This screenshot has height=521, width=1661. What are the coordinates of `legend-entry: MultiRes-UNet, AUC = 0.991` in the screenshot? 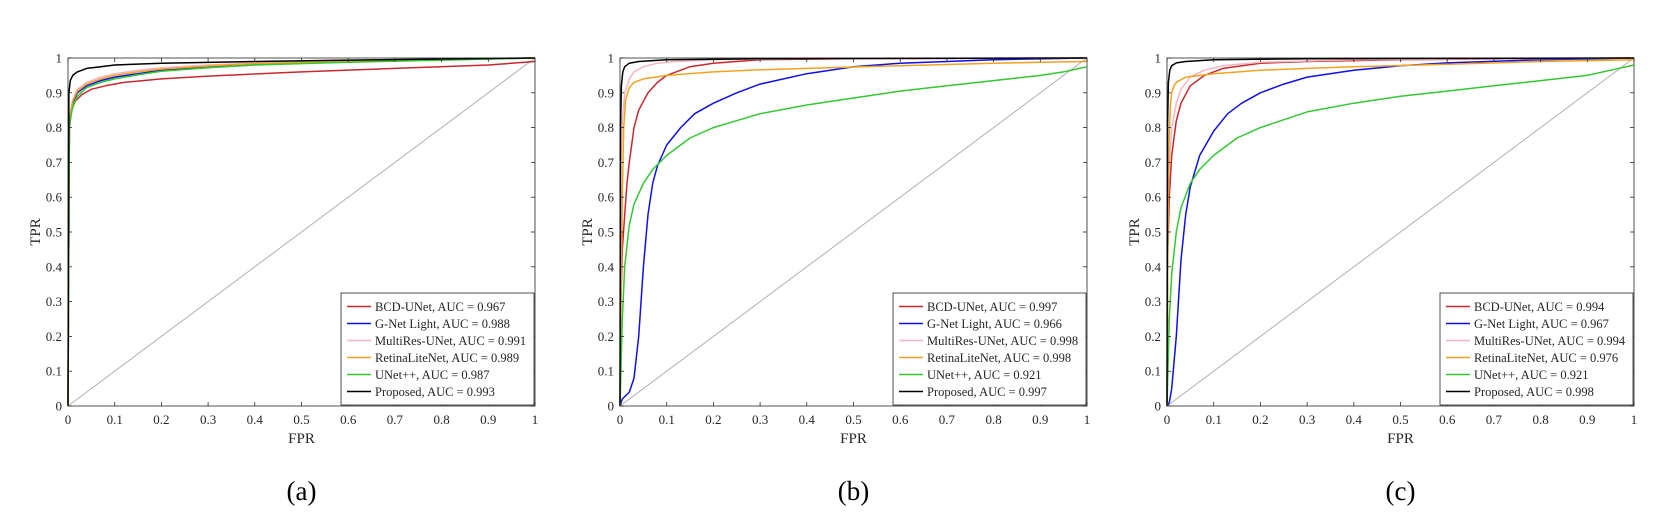 It's located at (450, 341).